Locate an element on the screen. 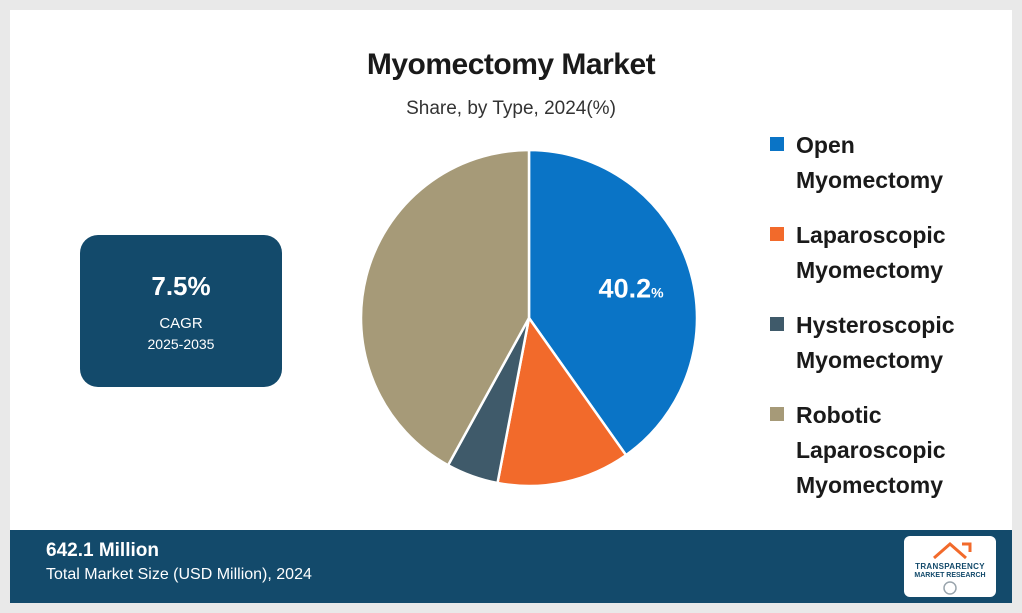 This screenshot has width=1022, height=613. legend-label: Robotic Laparoscopic Myomectomy is located at coordinates (871, 450).